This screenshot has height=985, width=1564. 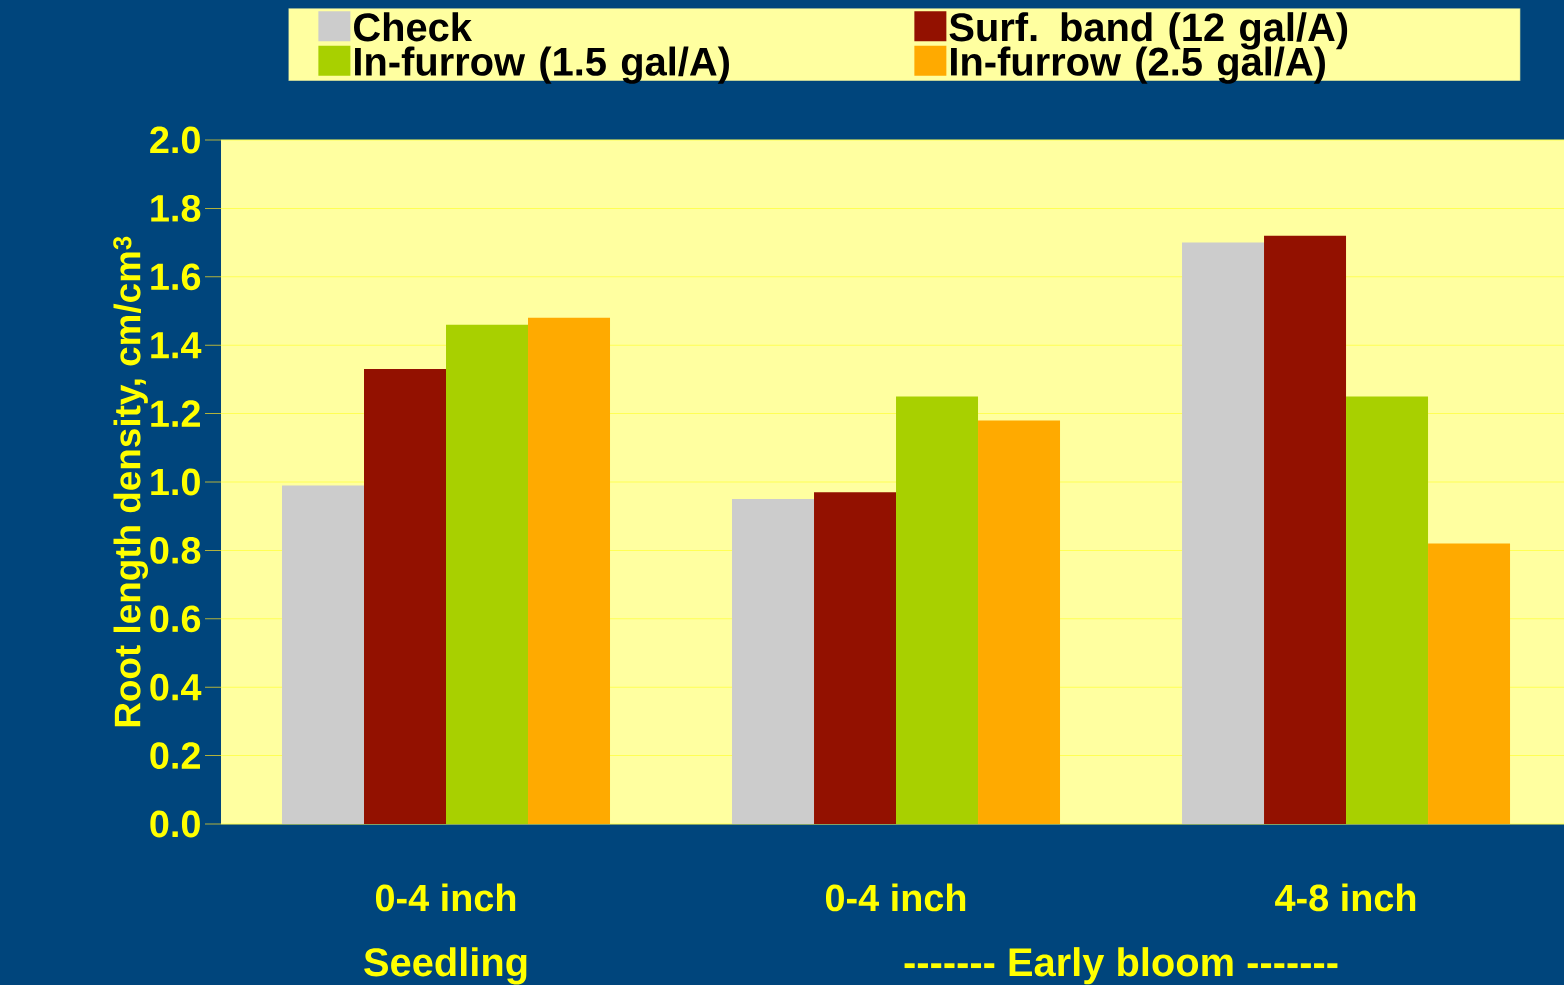 I want to click on y-tick-label: 1.0, so click(x=175, y=482).